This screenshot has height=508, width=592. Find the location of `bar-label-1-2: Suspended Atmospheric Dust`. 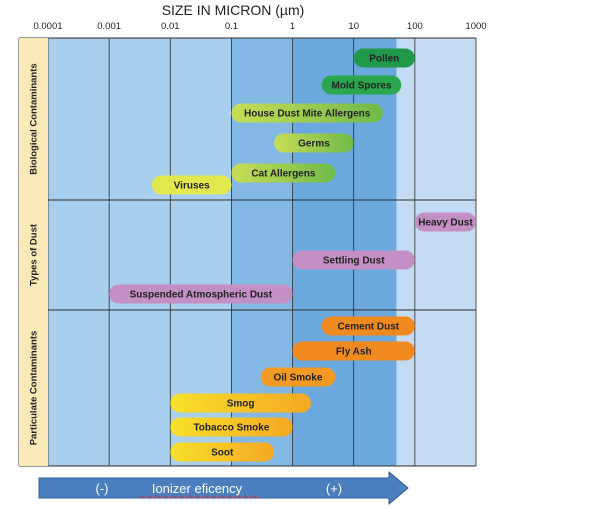

bar-label-1-2: Suspended Atmospheric Dust is located at coordinates (201, 295).